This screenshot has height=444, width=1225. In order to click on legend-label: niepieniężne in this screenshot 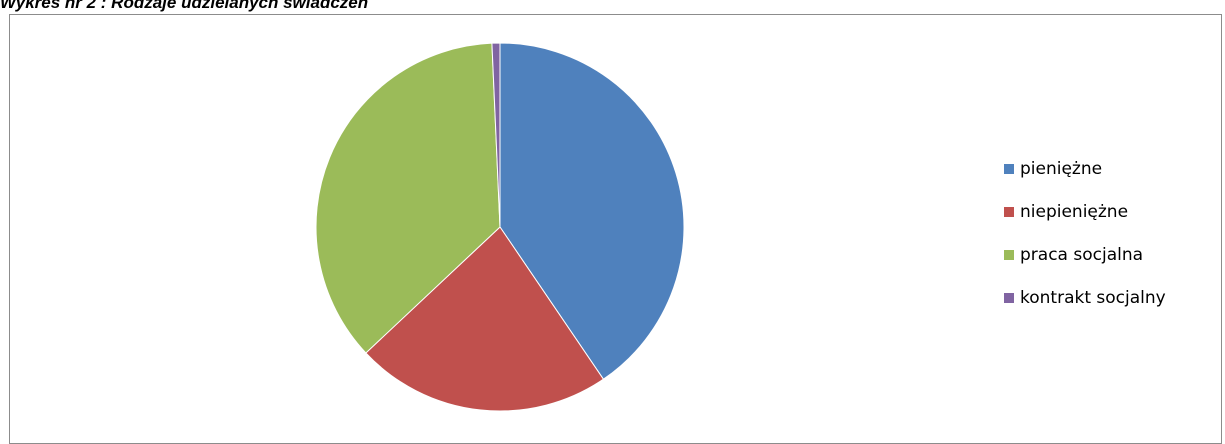, I will do `click(1074, 211)`.